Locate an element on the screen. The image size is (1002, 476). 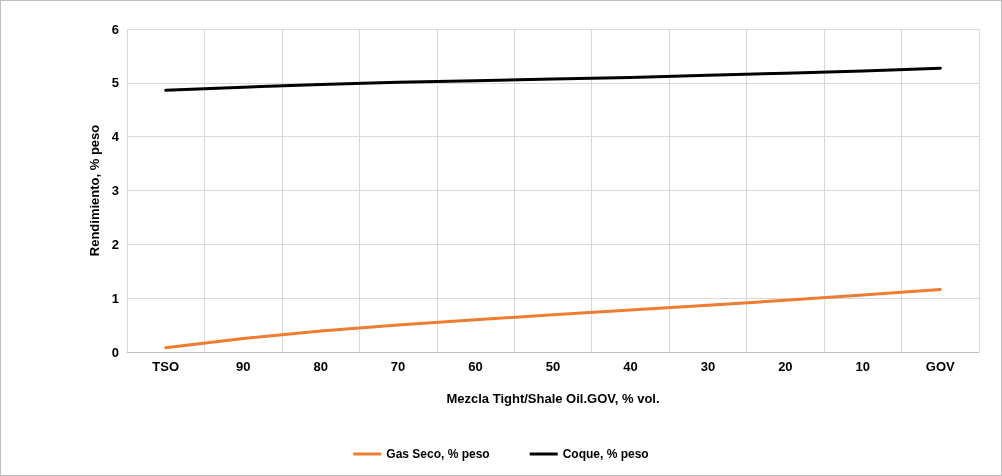
y-tick-label: 6 is located at coordinates (115, 29).